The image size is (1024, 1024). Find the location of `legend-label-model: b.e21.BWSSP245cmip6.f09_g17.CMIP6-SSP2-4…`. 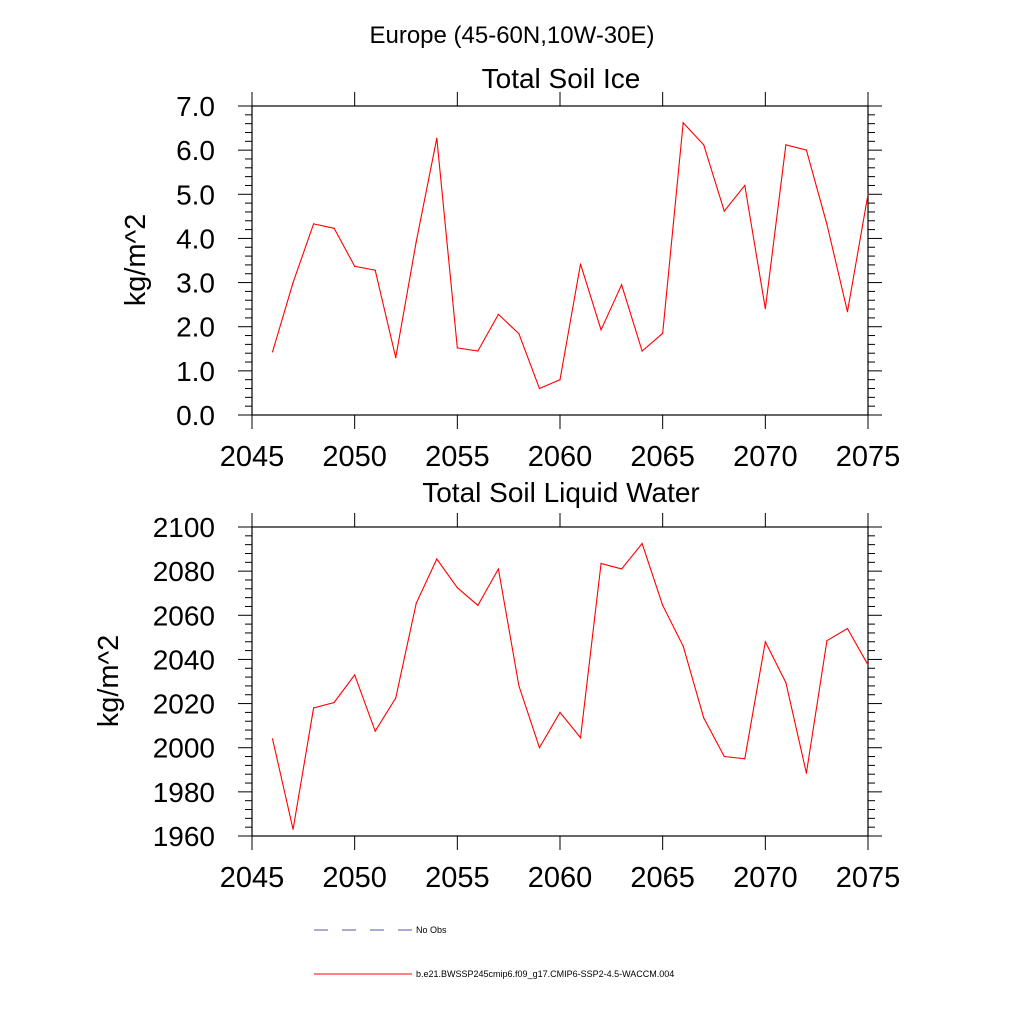

legend-label-model: b.e21.BWSSP245cmip6.f09_g17.CMIP6-SSP2-4… is located at coordinates (545, 974).